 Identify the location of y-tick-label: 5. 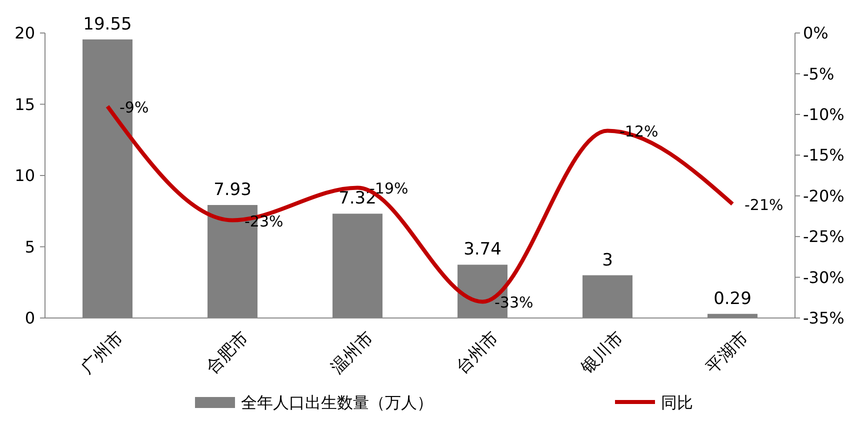
(29, 246).